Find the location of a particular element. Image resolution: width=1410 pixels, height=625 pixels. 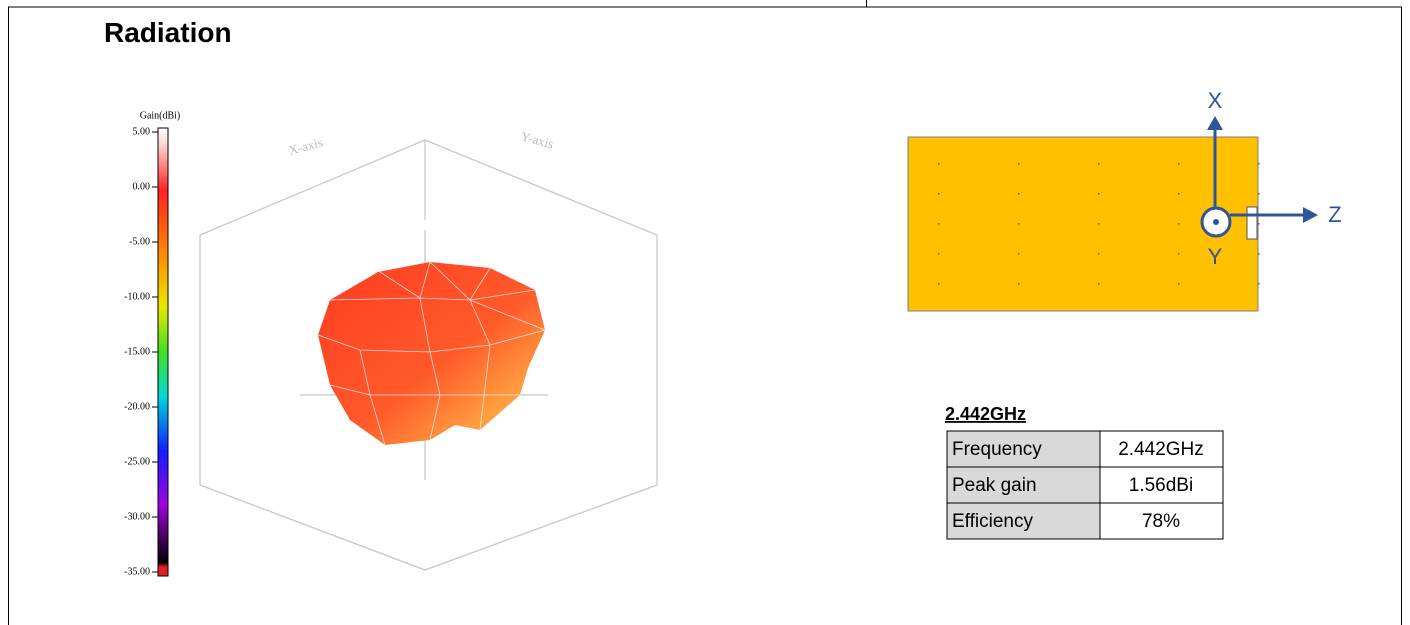

board-grid is located at coordinates (1099, 224).